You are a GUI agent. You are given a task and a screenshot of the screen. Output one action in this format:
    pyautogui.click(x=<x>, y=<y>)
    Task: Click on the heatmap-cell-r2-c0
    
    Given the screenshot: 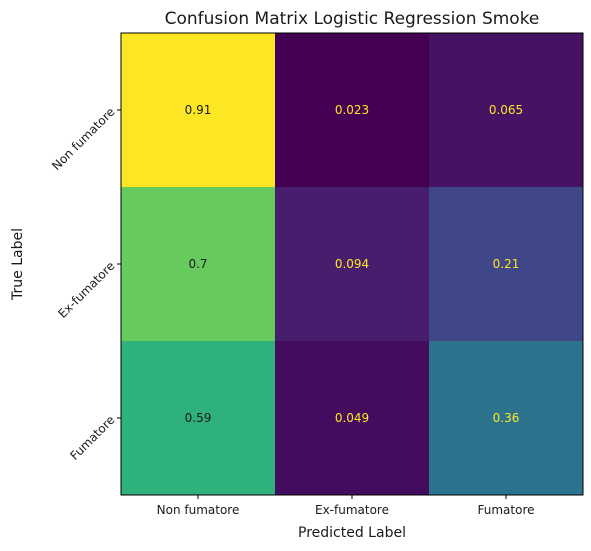 What is the action you would take?
    pyautogui.click(x=198, y=418)
    